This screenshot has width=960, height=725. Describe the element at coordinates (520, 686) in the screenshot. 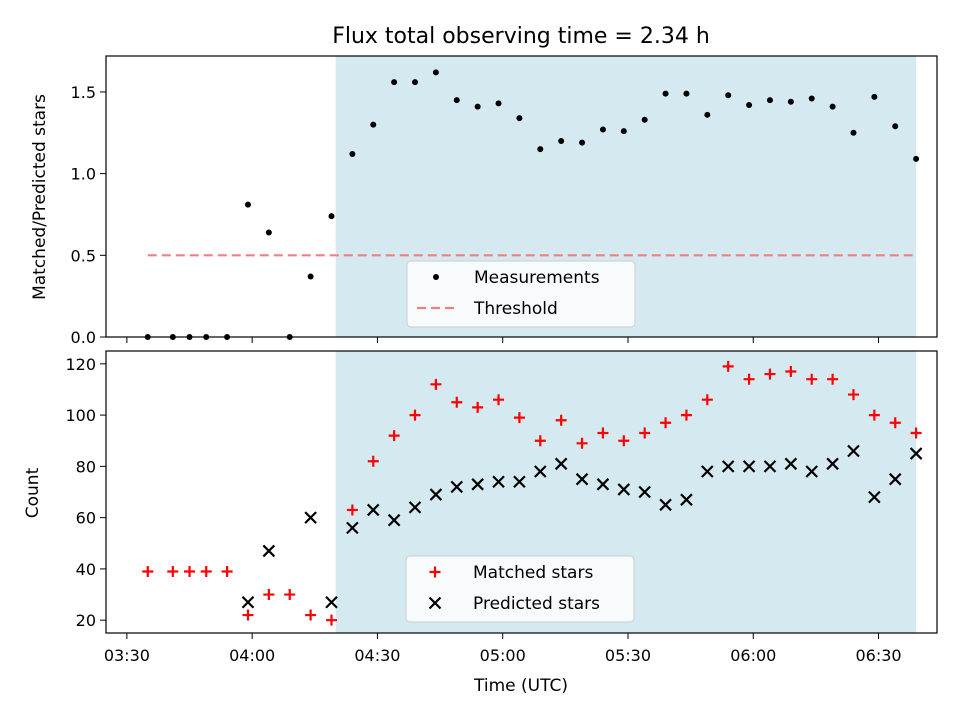

I see `x-axis-label: Time (UTC)` at that location.